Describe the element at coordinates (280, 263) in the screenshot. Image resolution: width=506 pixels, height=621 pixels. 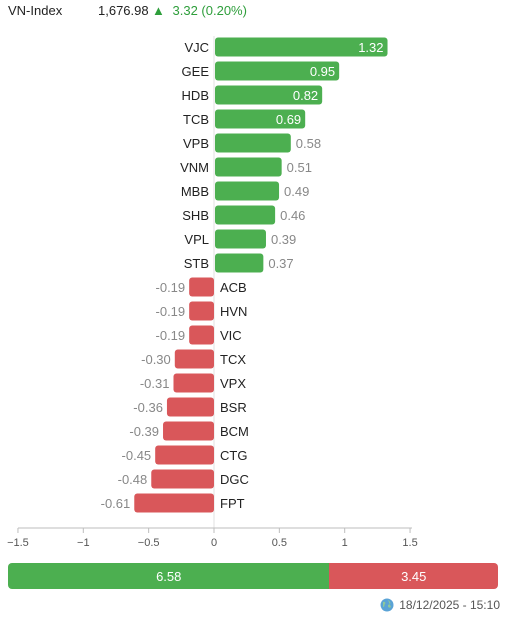
I see `value-label: 0.37` at that location.